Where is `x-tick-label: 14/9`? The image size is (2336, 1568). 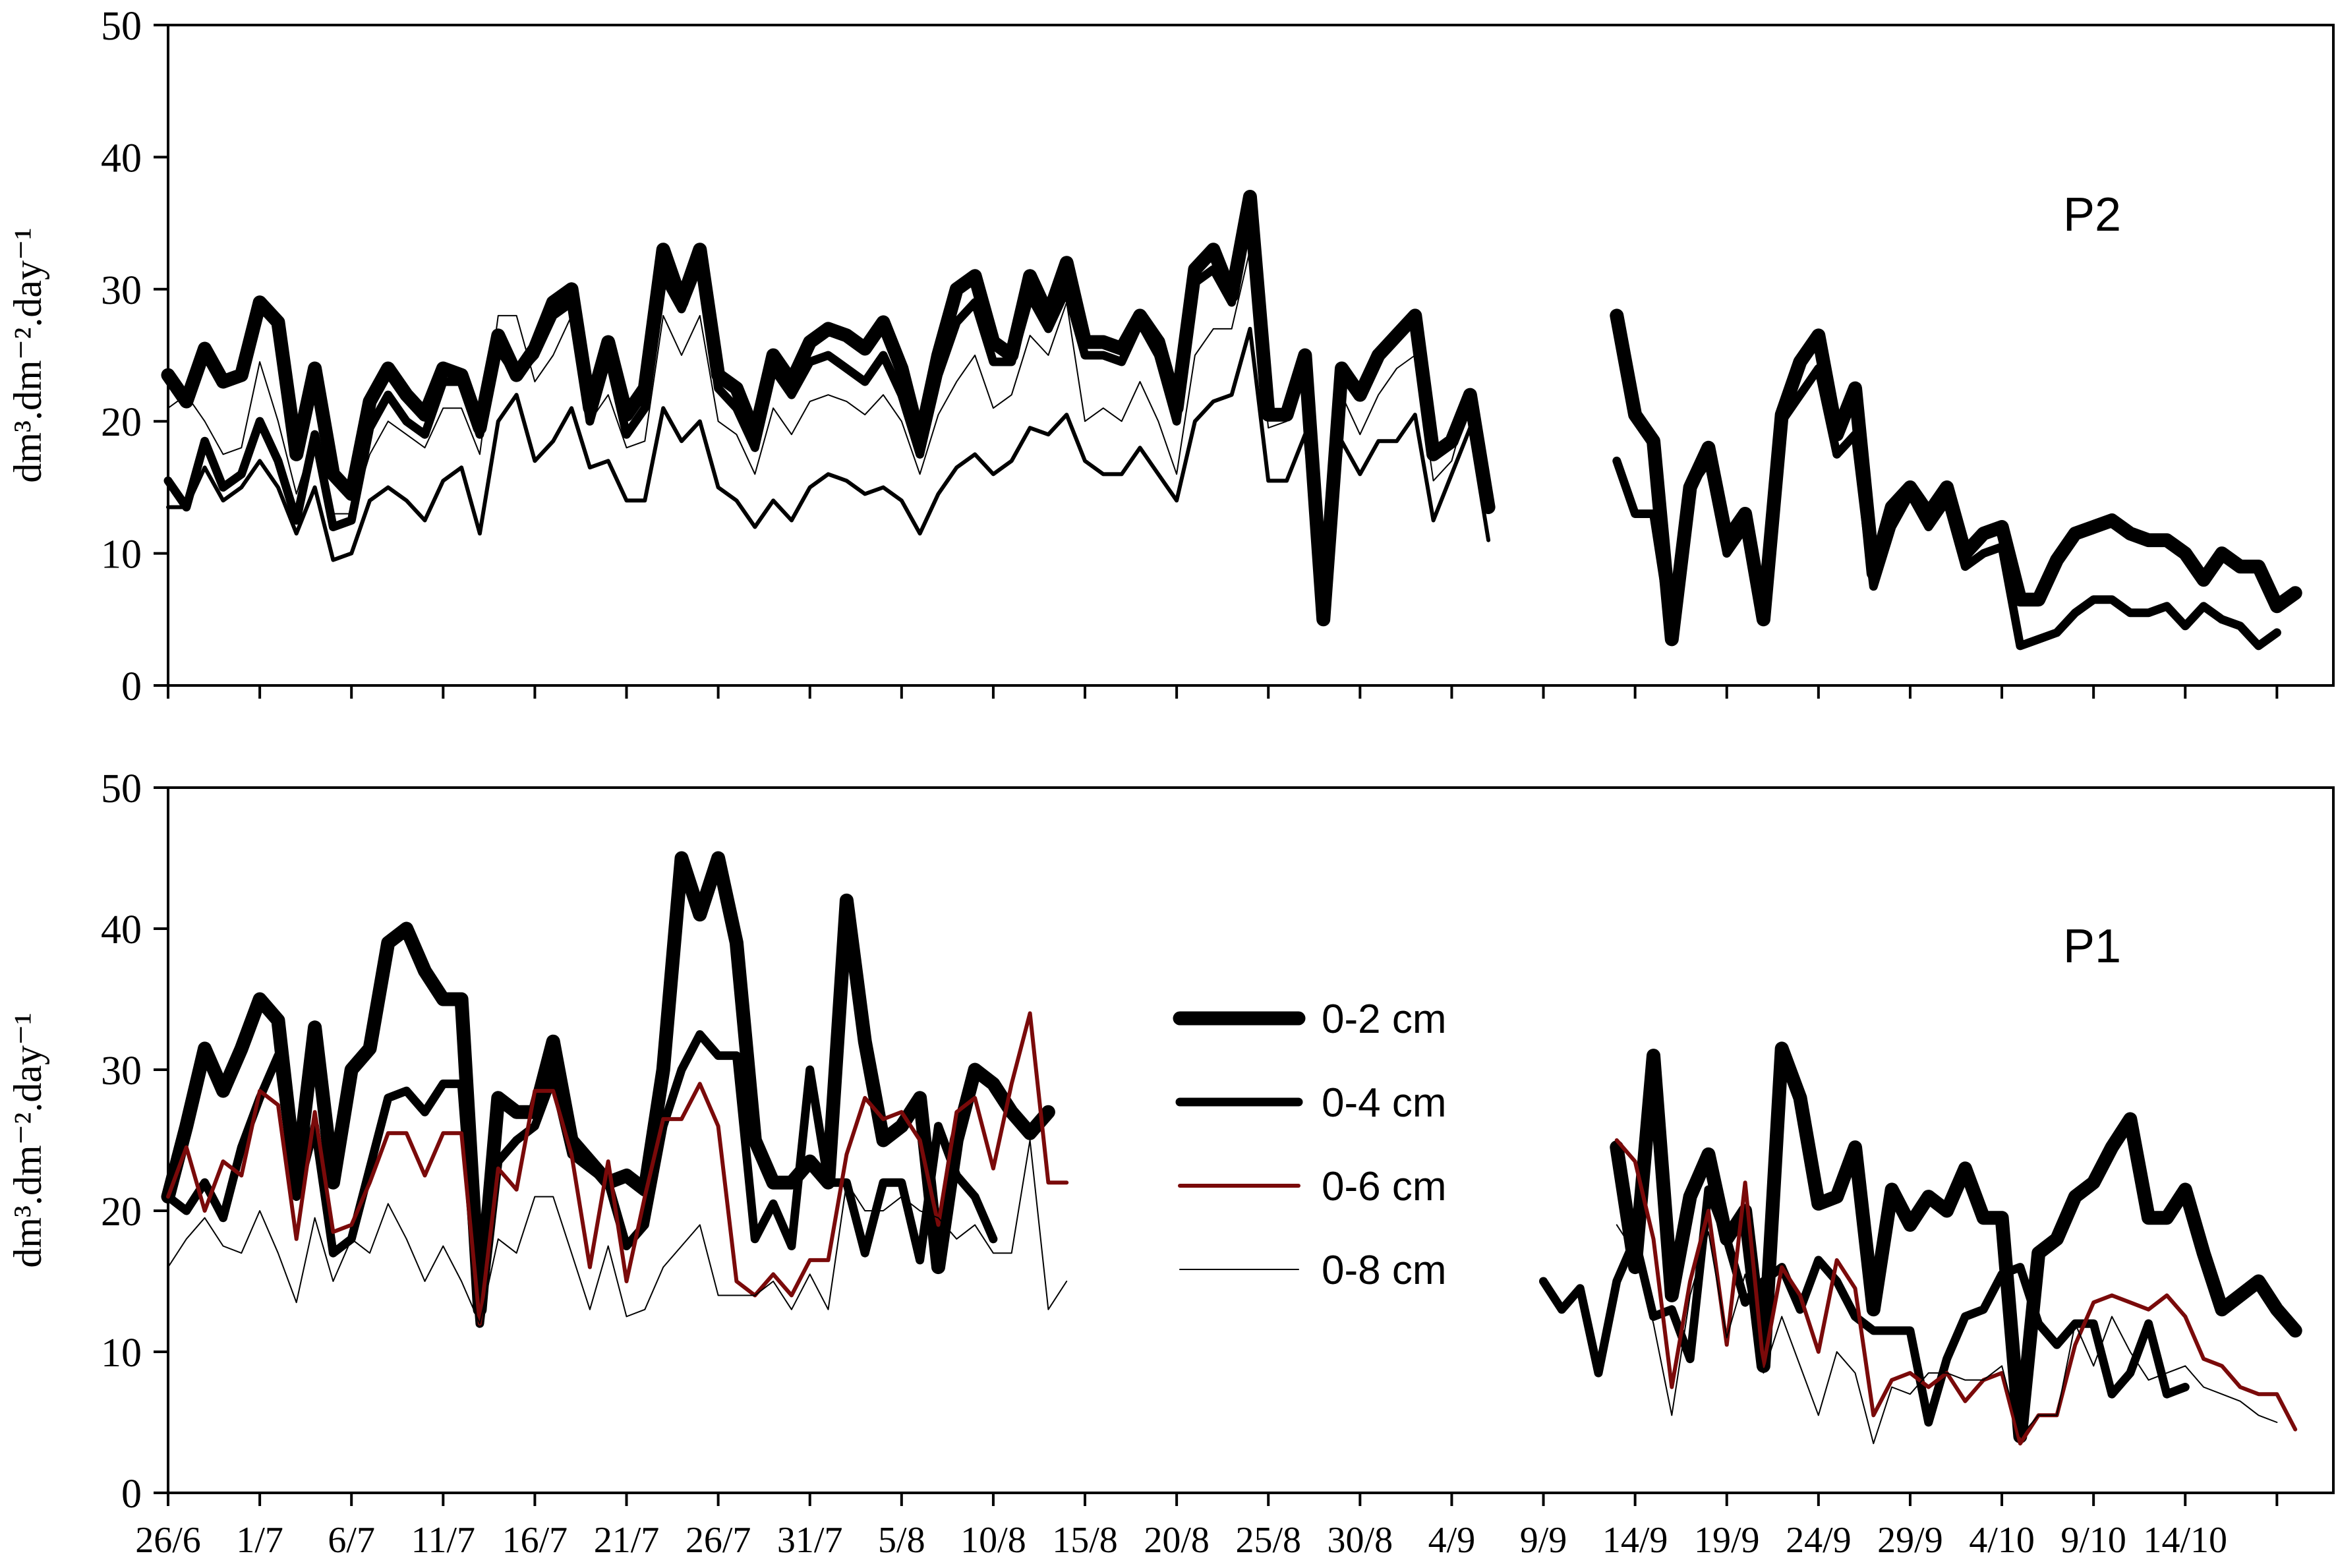 x-tick-label: 14/9 is located at coordinates (1635, 1540).